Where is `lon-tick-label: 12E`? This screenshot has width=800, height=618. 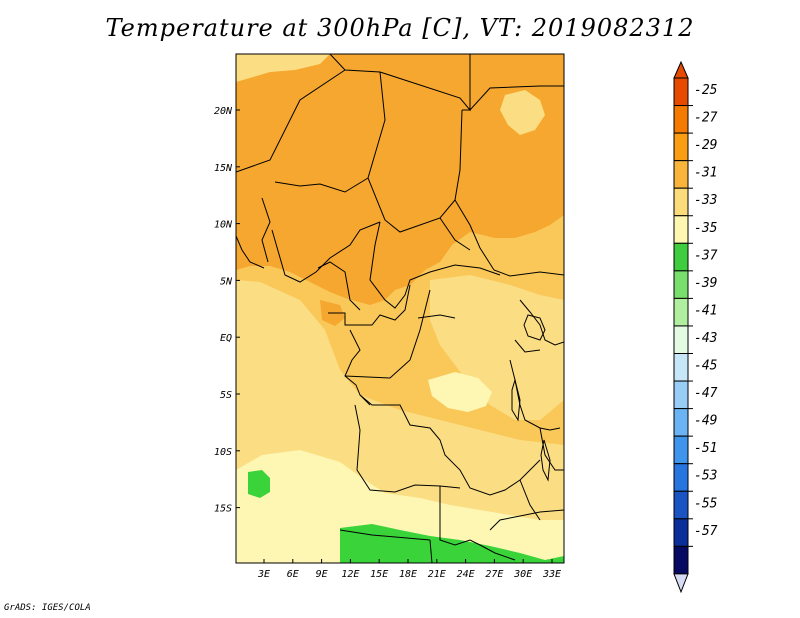 lon-tick-label: 12E is located at coordinates (350, 574).